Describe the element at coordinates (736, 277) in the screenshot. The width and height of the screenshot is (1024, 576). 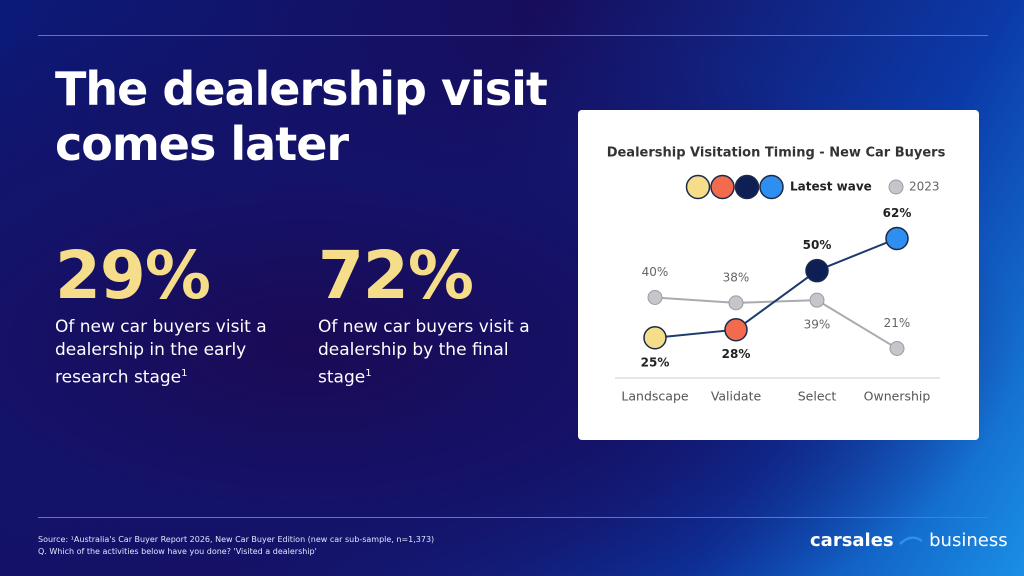
I see `value-label: 38%` at that location.